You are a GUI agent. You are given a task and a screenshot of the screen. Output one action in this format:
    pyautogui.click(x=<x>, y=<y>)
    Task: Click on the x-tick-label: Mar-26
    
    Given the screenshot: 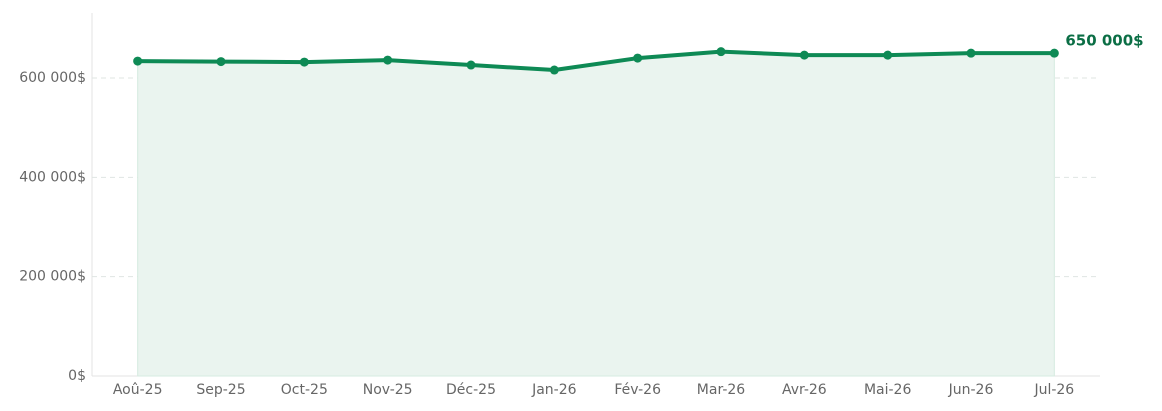 What is the action you would take?
    pyautogui.click(x=721, y=390)
    